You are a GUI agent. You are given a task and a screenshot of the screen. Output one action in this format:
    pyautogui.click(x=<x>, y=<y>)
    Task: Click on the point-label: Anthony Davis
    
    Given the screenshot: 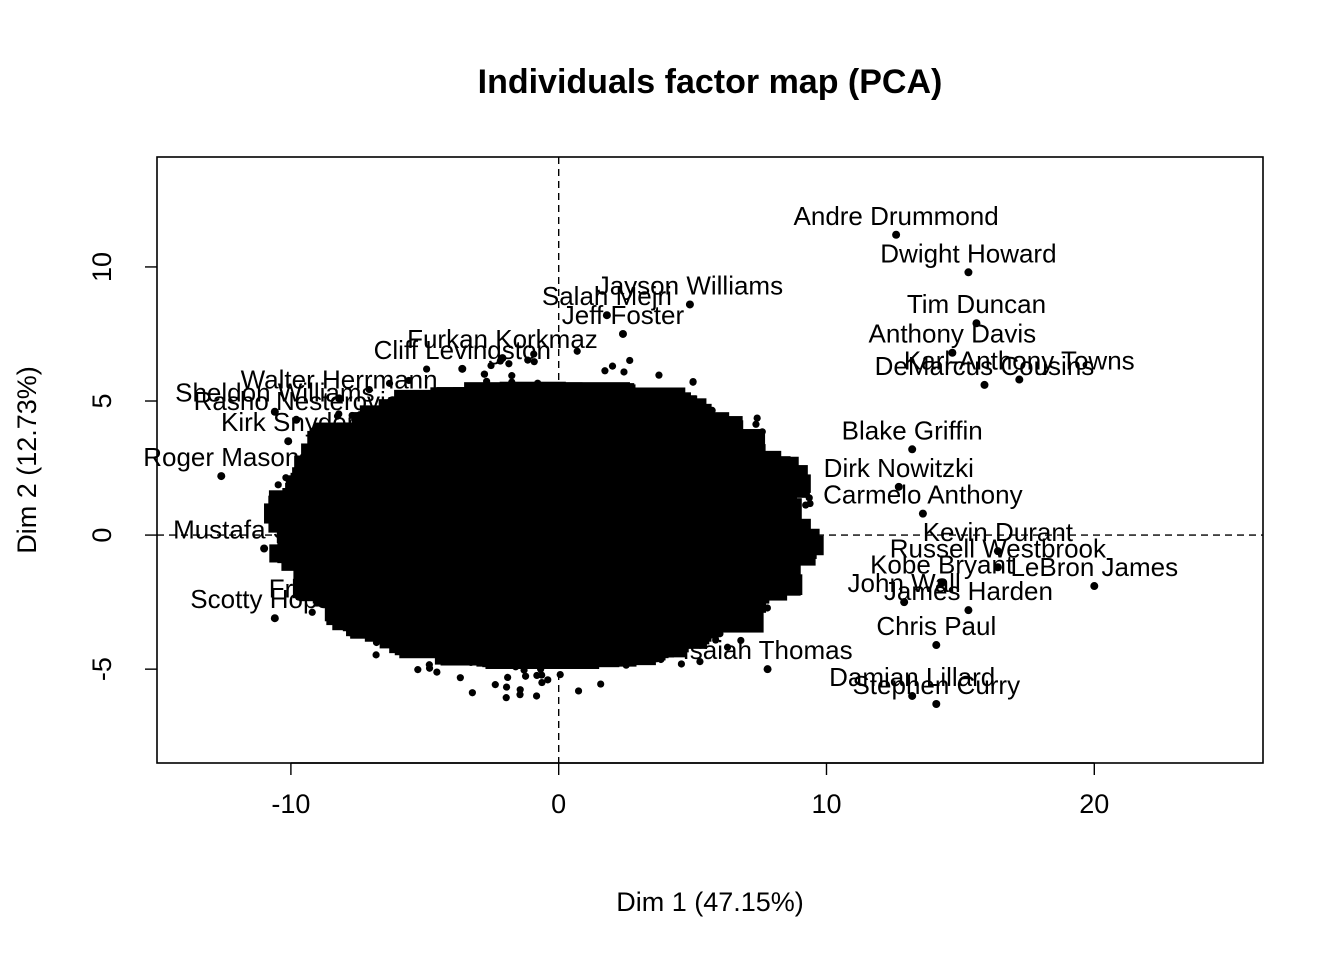 What is the action you would take?
    pyautogui.click(x=953, y=334)
    